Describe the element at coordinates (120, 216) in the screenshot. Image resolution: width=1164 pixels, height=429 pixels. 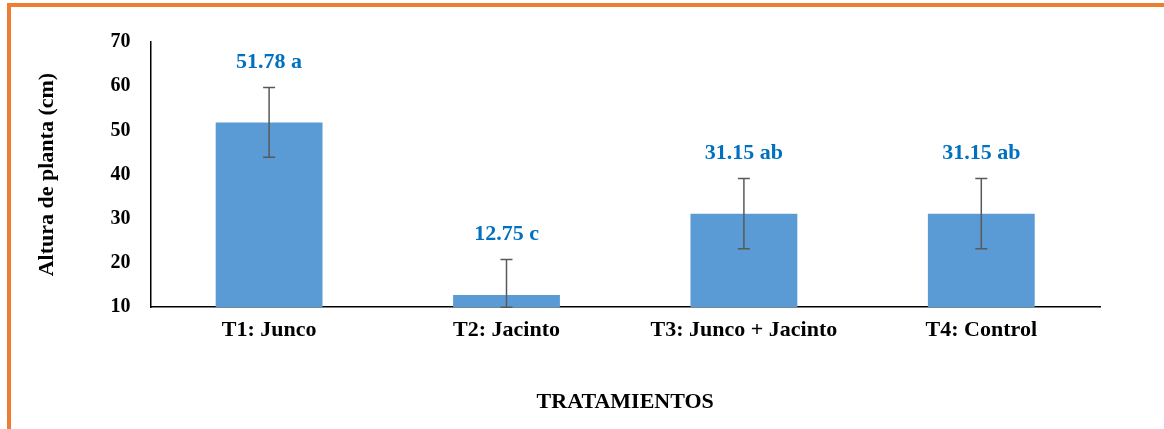
I see `y-tick-label: 30` at that location.